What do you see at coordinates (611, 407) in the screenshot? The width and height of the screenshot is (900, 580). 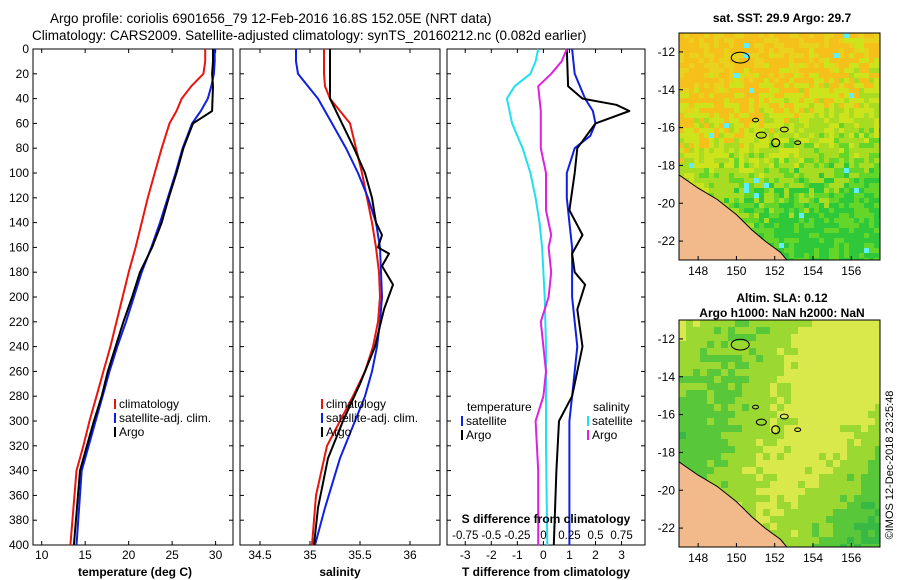 I see `legend-title-salinity: salinity` at bounding box center [611, 407].